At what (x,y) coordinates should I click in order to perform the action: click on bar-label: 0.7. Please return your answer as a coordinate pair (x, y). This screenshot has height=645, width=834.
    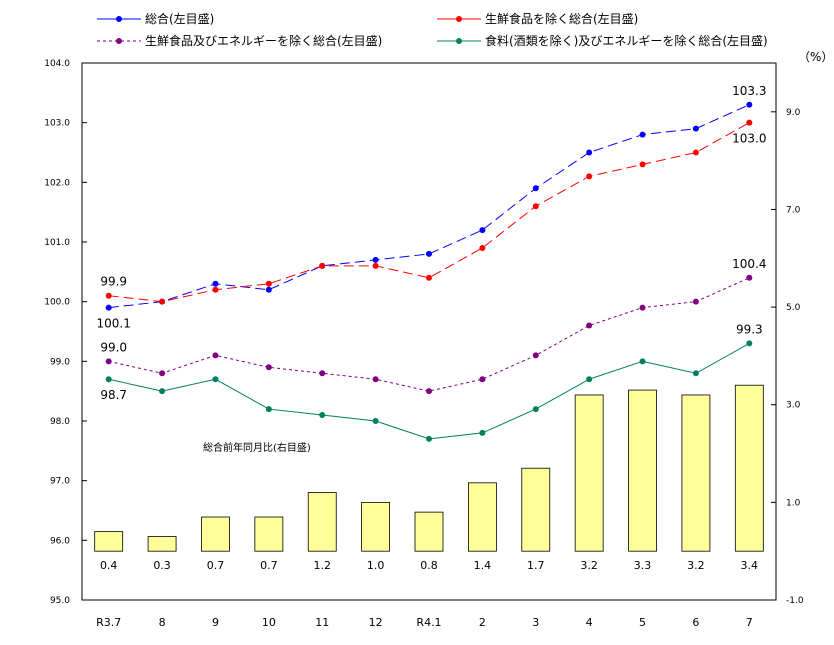
    Looking at the image, I should click on (269, 565).